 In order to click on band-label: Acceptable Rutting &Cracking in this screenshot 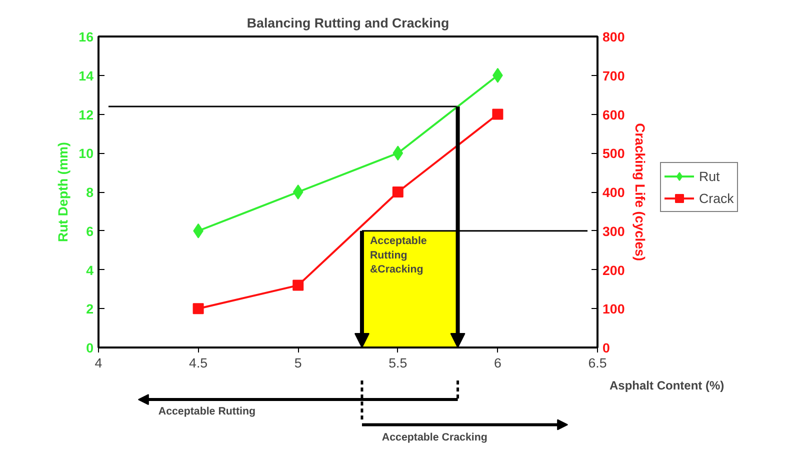, I will do `click(398, 255)`.